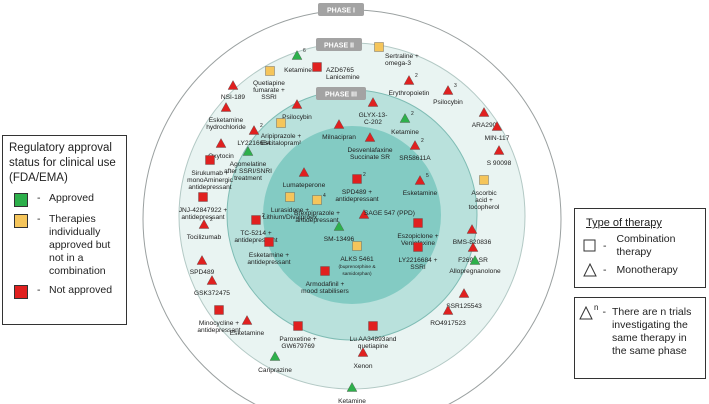 The height and width of the screenshot is (404, 709). I want to click on therapy-item: Paroxetine +GW679769, so click(298, 335).